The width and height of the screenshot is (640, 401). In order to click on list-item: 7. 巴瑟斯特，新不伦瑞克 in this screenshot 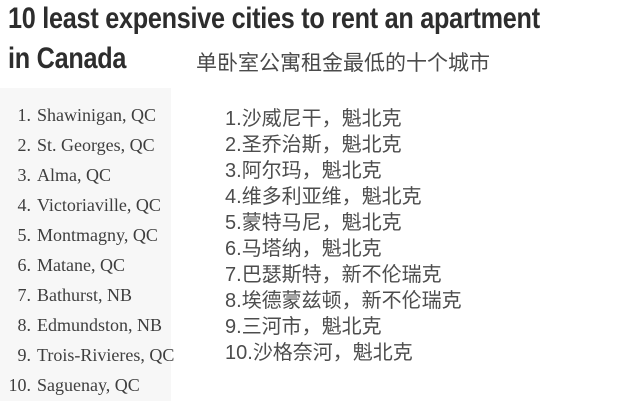, I will do `click(385, 275)`.